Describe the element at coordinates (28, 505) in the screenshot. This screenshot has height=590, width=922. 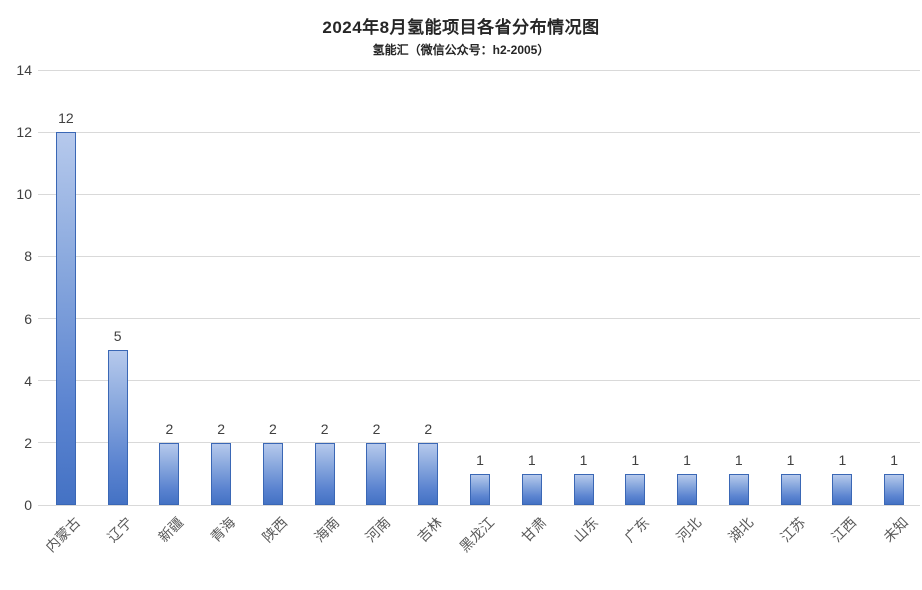
I see `y-axis-tick-label: 0` at that location.